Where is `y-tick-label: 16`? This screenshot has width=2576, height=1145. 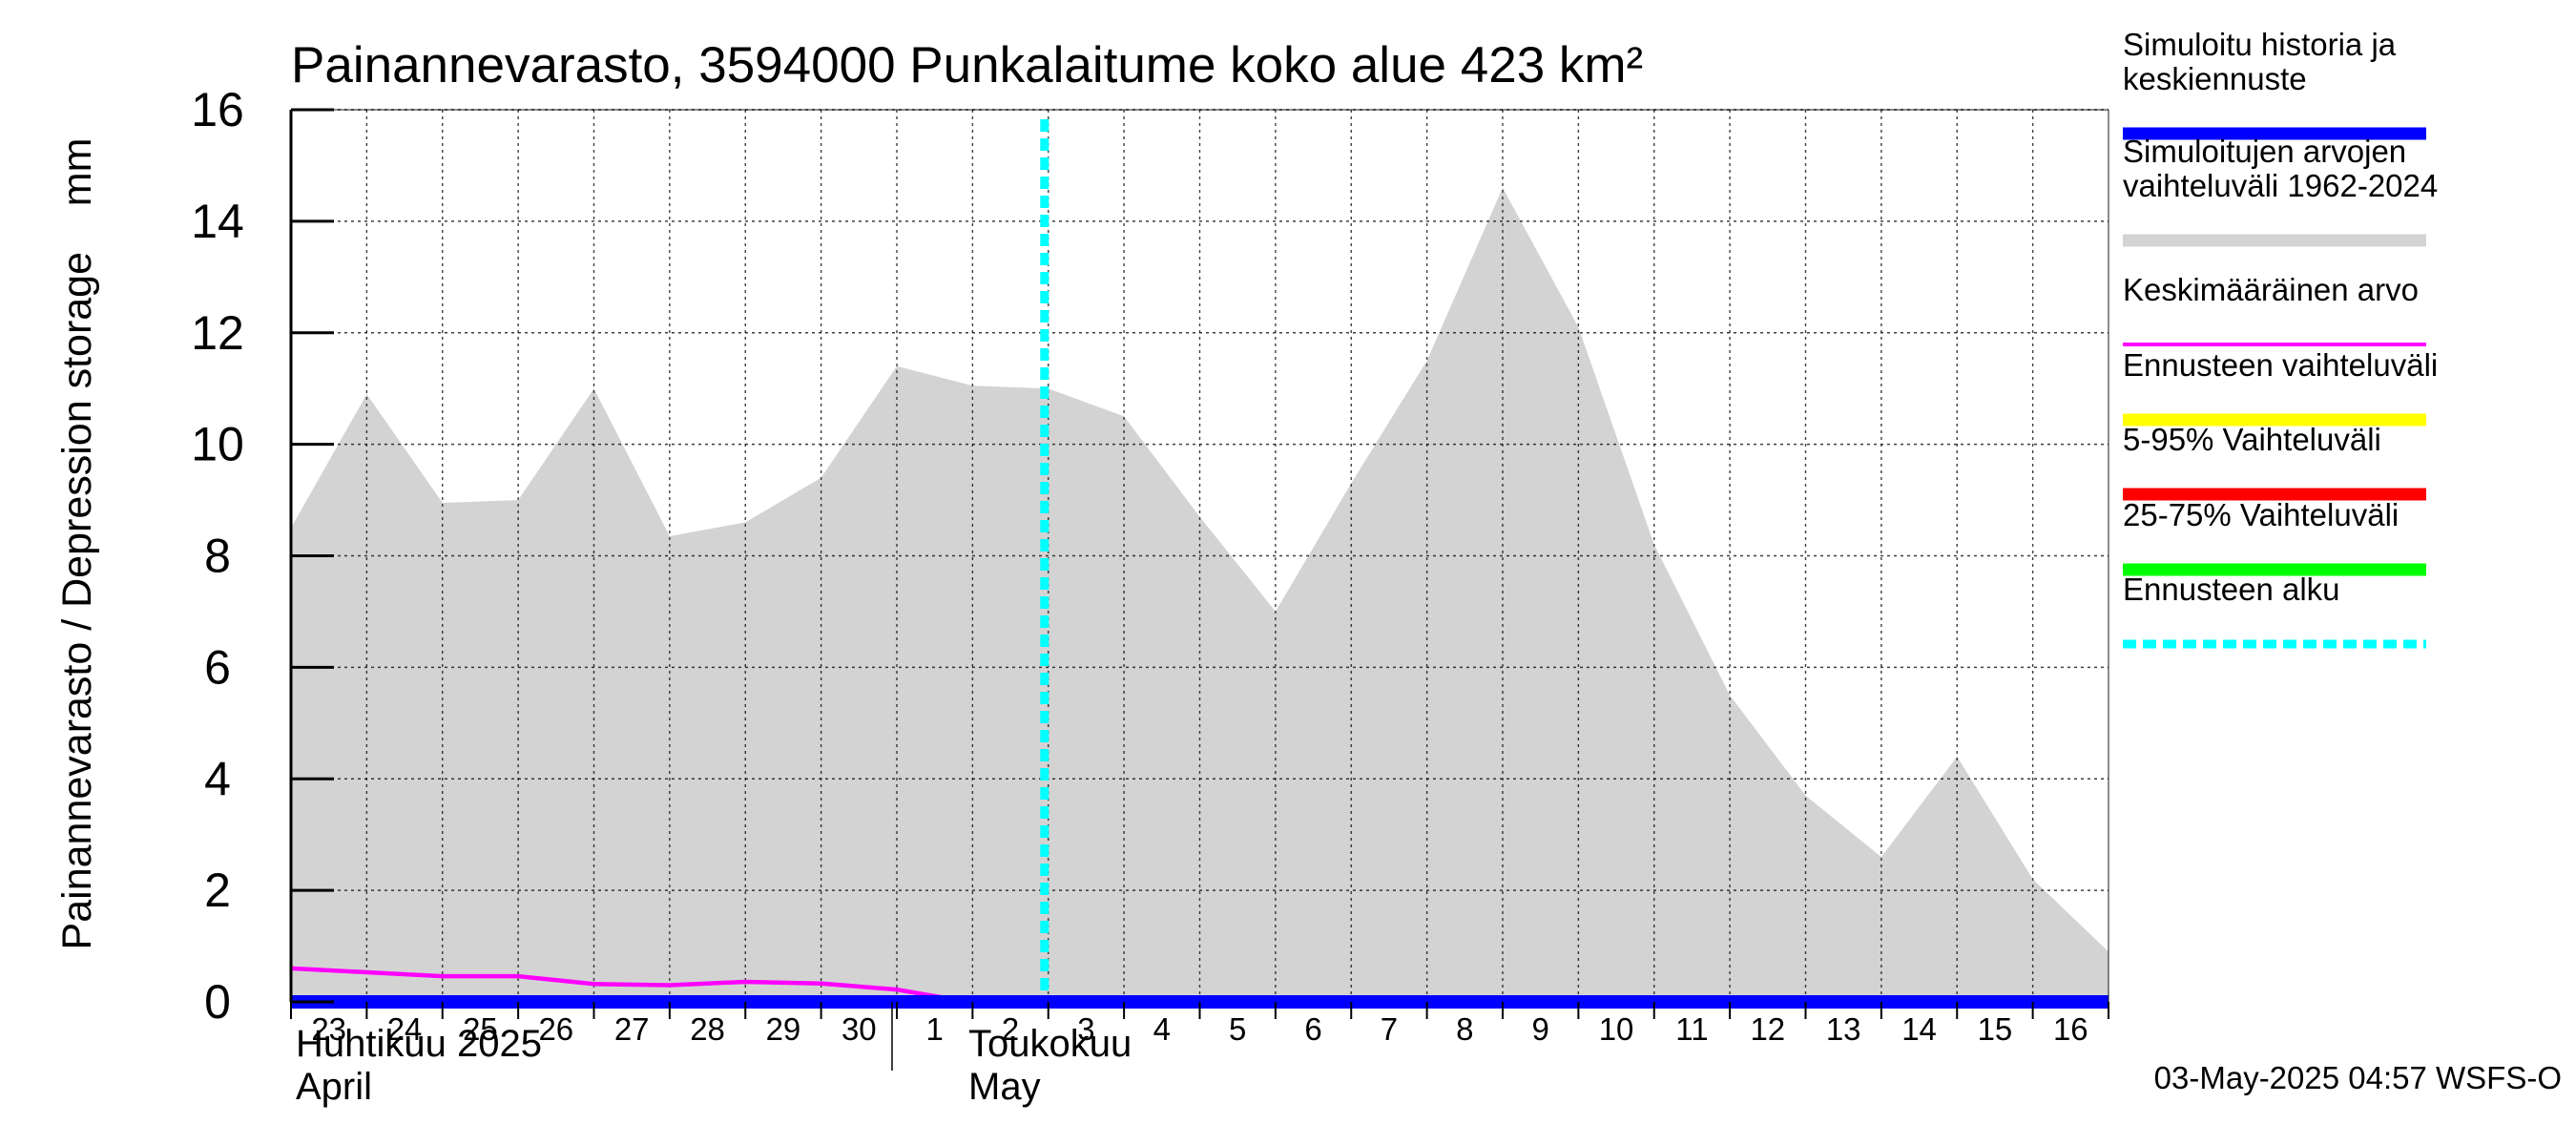 y-tick-label: 16 is located at coordinates (217, 109).